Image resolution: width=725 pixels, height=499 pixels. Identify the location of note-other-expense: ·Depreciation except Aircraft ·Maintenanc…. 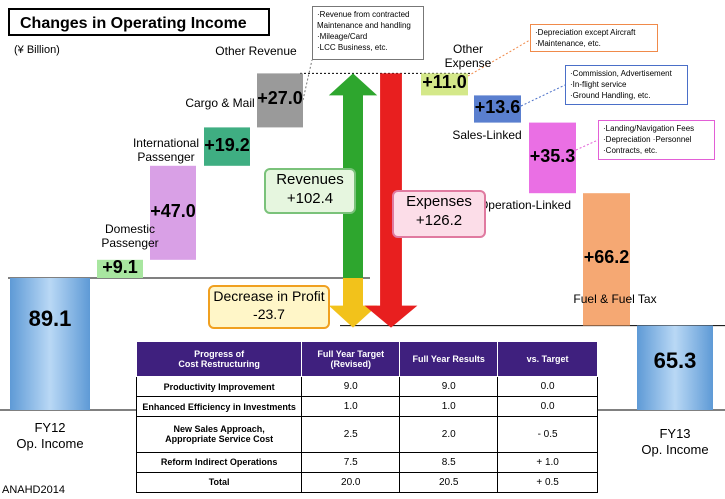
(594, 38).